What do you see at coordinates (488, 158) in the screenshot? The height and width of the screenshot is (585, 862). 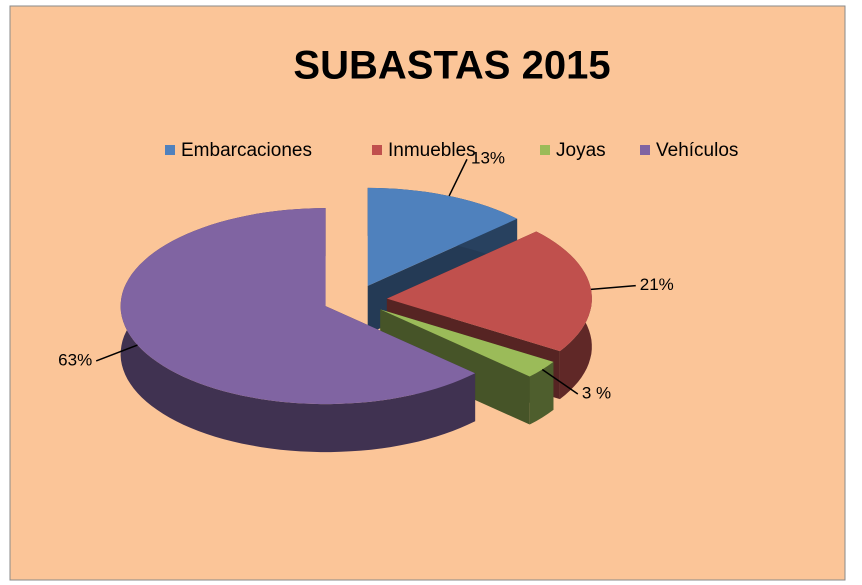 I see `data-label: 13%` at bounding box center [488, 158].